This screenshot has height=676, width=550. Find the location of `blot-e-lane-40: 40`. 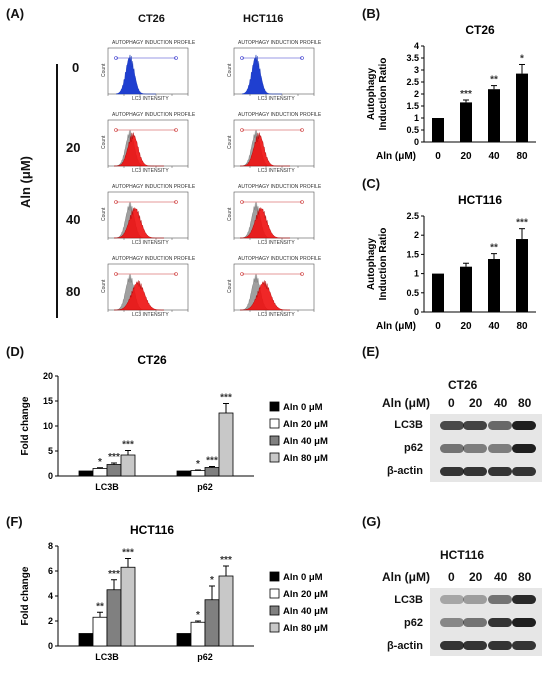

blot-e-lane-40: 40 is located at coordinates (501, 403).